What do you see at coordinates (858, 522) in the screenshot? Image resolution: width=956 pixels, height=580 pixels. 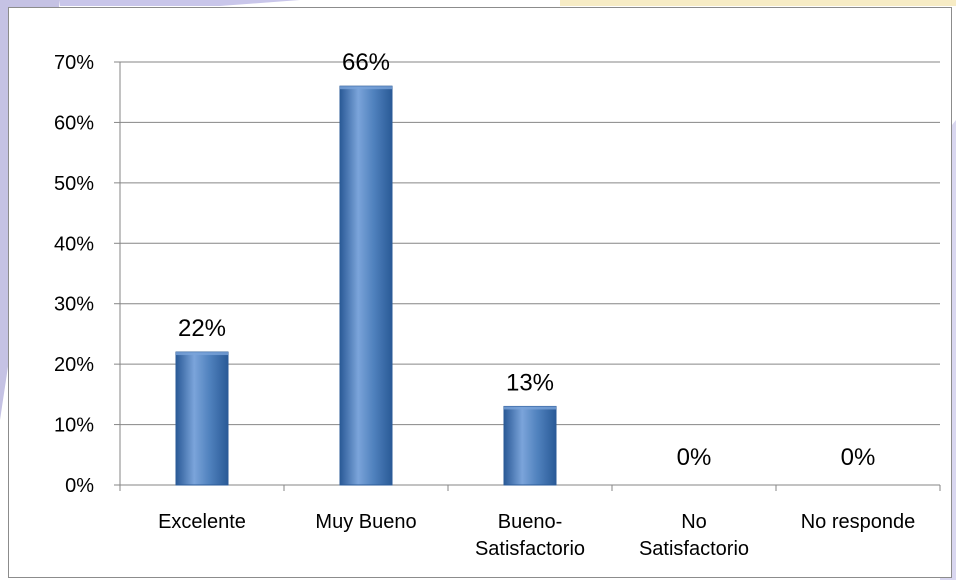 I see `x-category-label: No responde` at bounding box center [858, 522].